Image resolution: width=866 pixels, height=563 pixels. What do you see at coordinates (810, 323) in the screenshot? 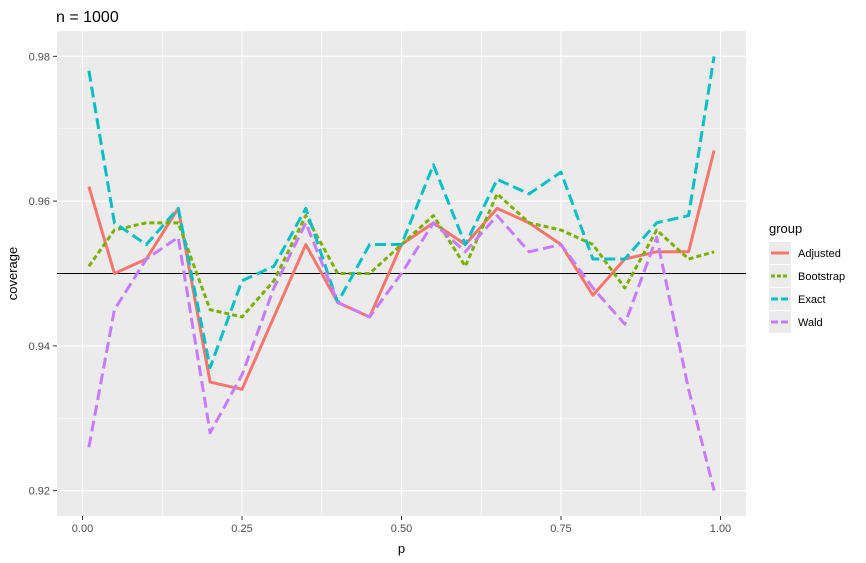
I see `legend-label-wald: Wald` at bounding box center [810, 323].